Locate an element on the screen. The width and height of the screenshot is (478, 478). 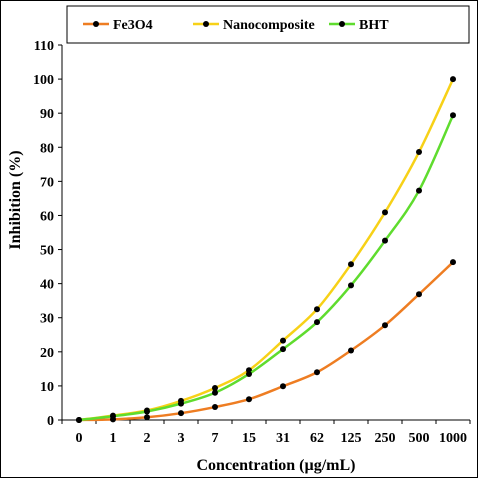
y-tick-label: 90 is located at coordinates (47, 114).